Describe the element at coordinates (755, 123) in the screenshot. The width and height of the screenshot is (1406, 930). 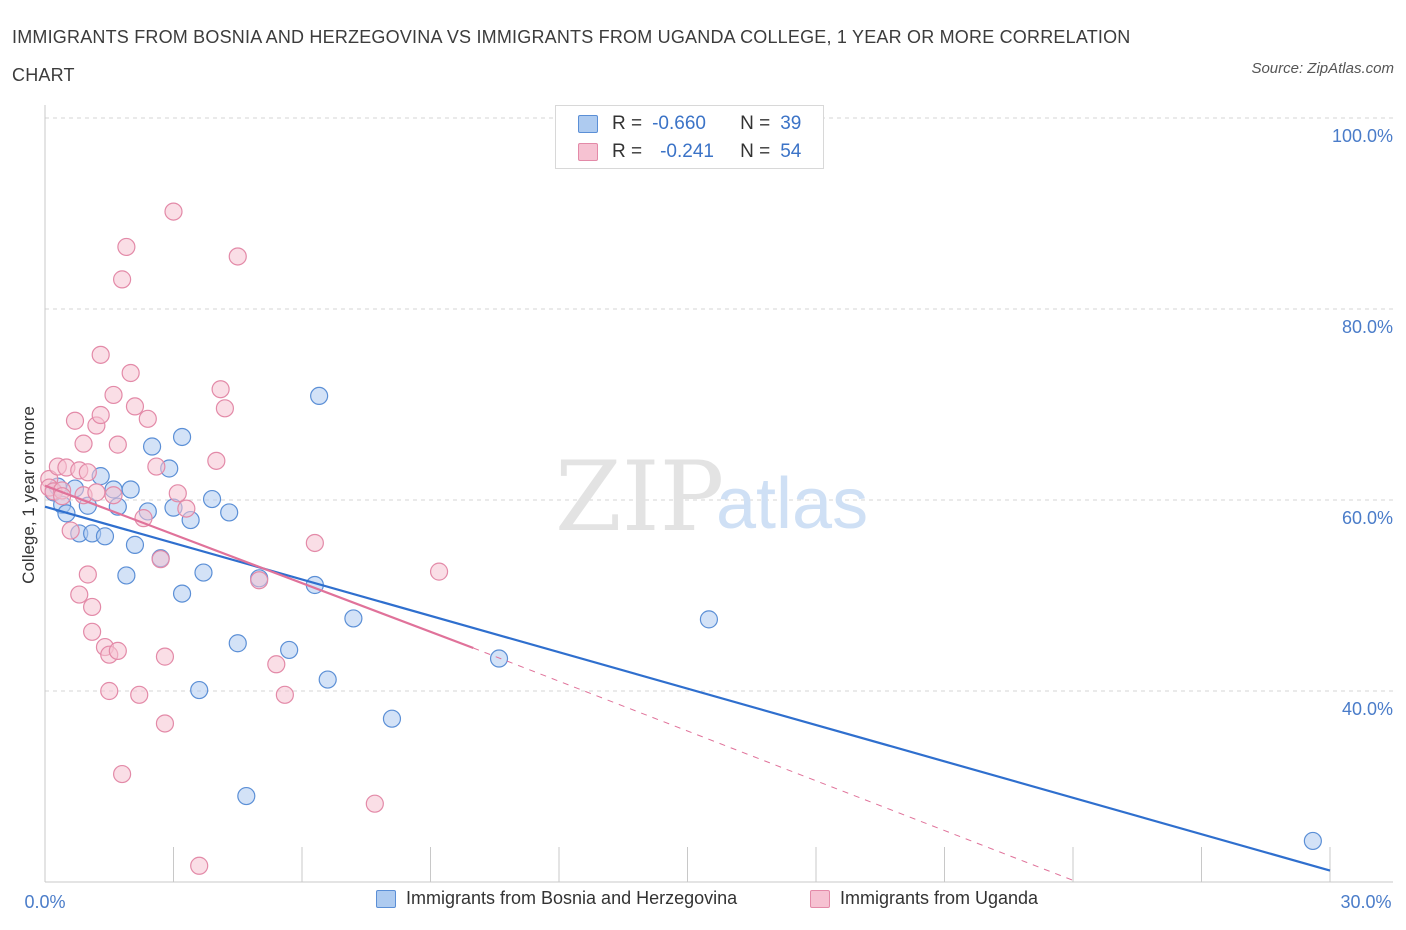
I see `n-label: N =` at that location.